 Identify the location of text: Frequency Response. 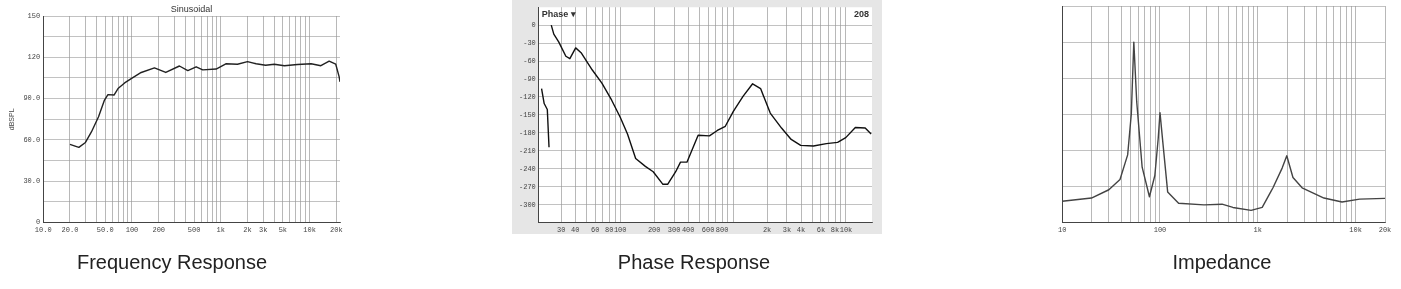
(172, 261).